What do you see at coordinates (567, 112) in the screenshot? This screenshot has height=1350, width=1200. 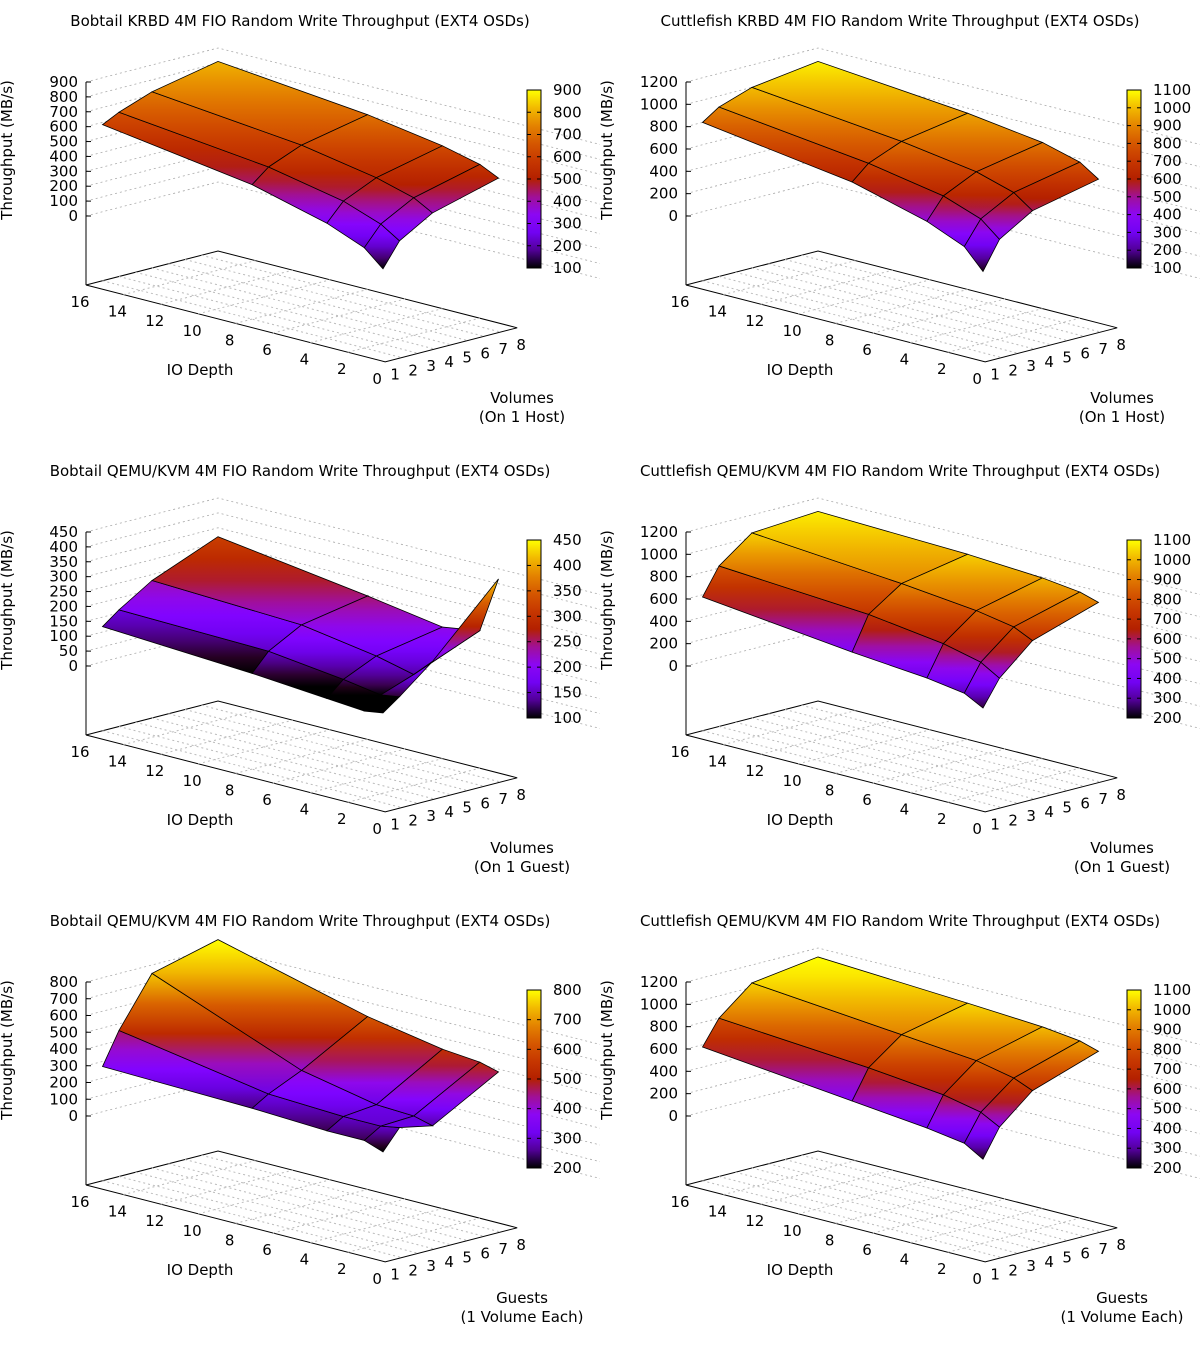 I see `colorbar-tick-label: 800` at bounding box center [567, 112].